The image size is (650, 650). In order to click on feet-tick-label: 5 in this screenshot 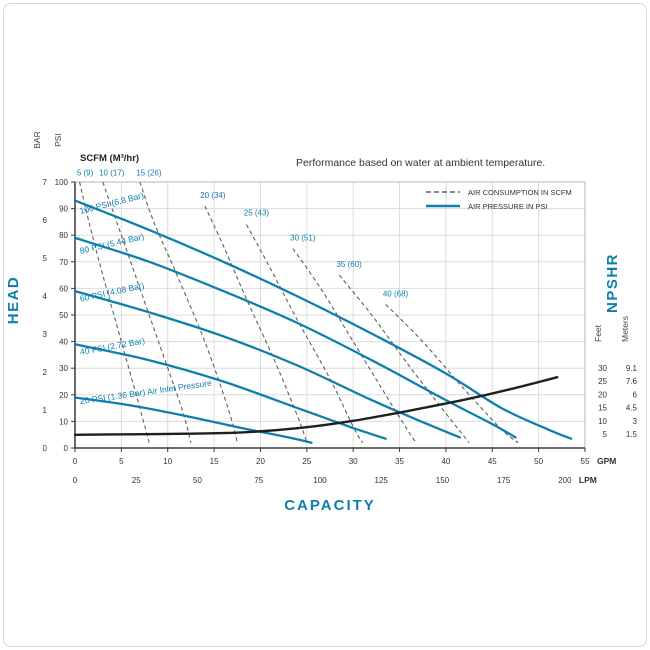, I will do `click(605, 434)`.